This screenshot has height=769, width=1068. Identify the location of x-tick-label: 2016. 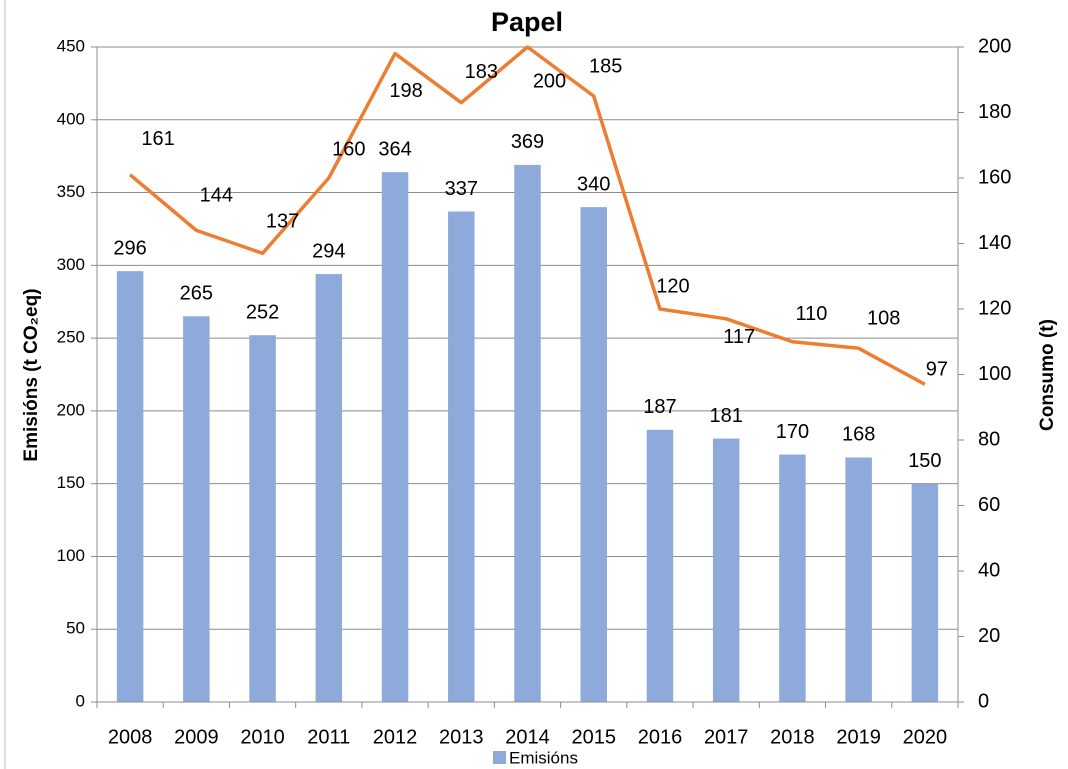
(660, 737).